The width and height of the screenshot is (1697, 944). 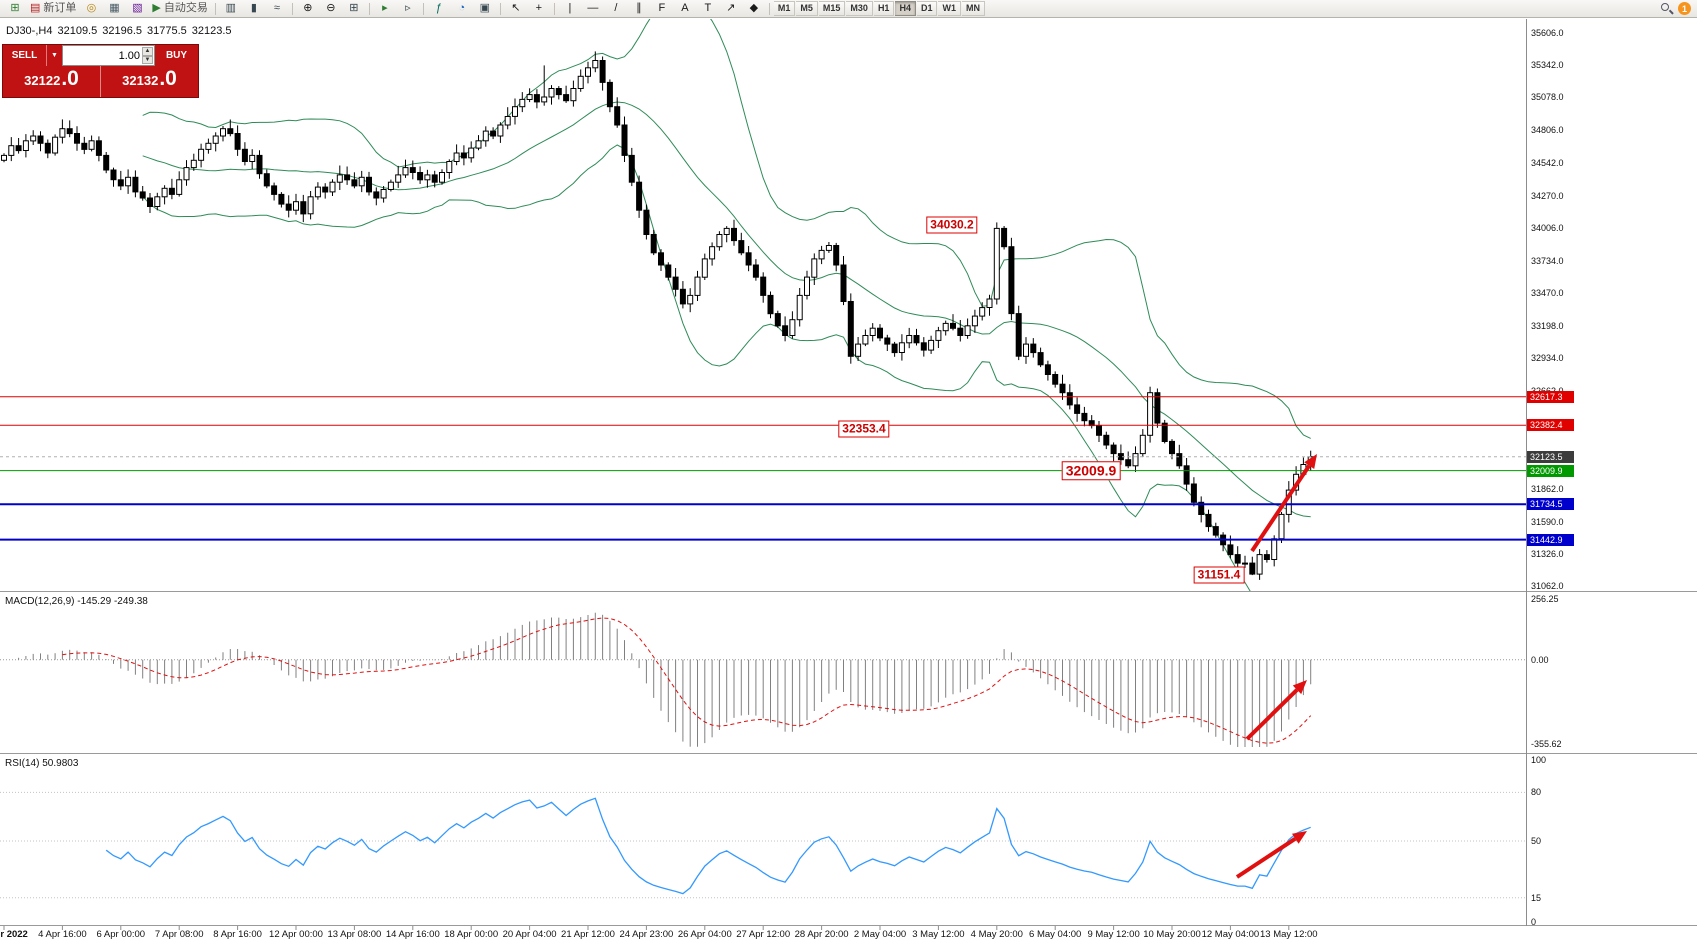 I want to click on chart-ohlc-header: DJ30-,H4 32109.5 32196.5 31775.5 32123.5, so click(x=121, y=31).